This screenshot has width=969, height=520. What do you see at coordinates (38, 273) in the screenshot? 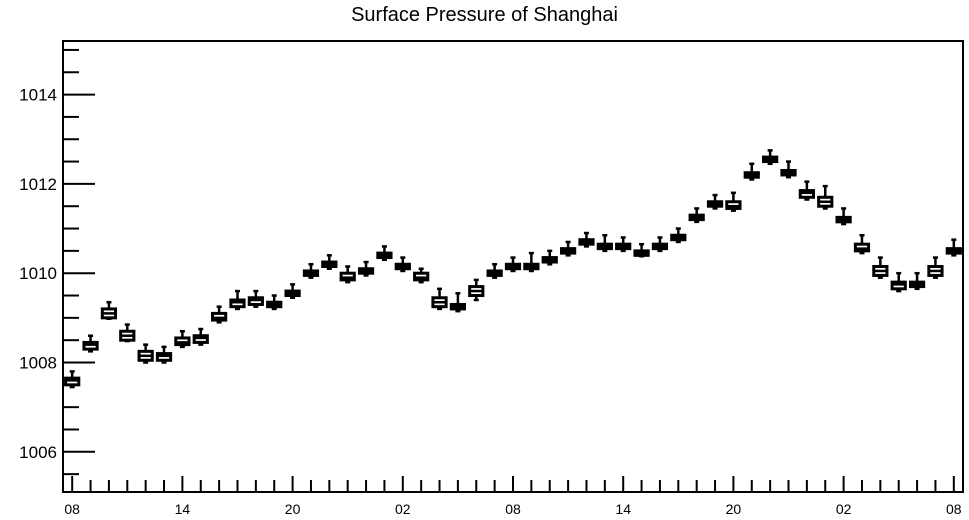
I see `y-tick-label: 1010` at bounding box center [38, 273].